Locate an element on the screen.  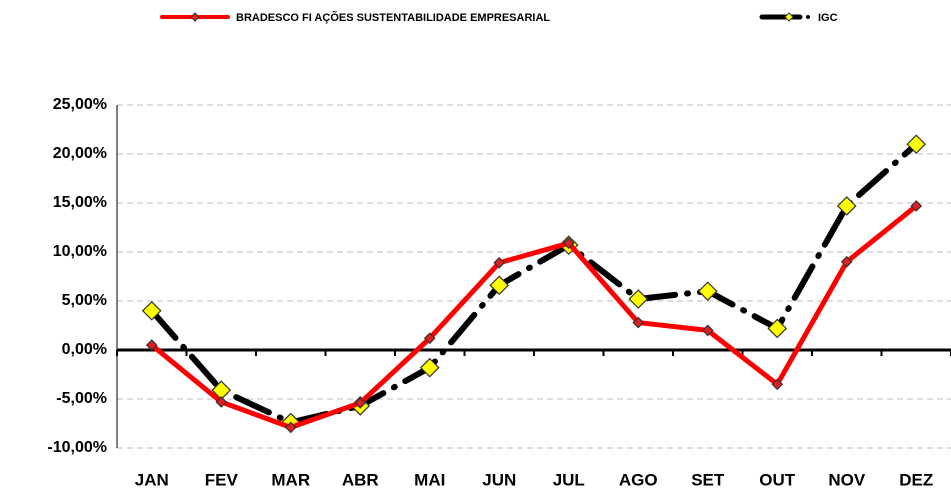
x-tick-label: JUL is located at coordinates (569, 479).